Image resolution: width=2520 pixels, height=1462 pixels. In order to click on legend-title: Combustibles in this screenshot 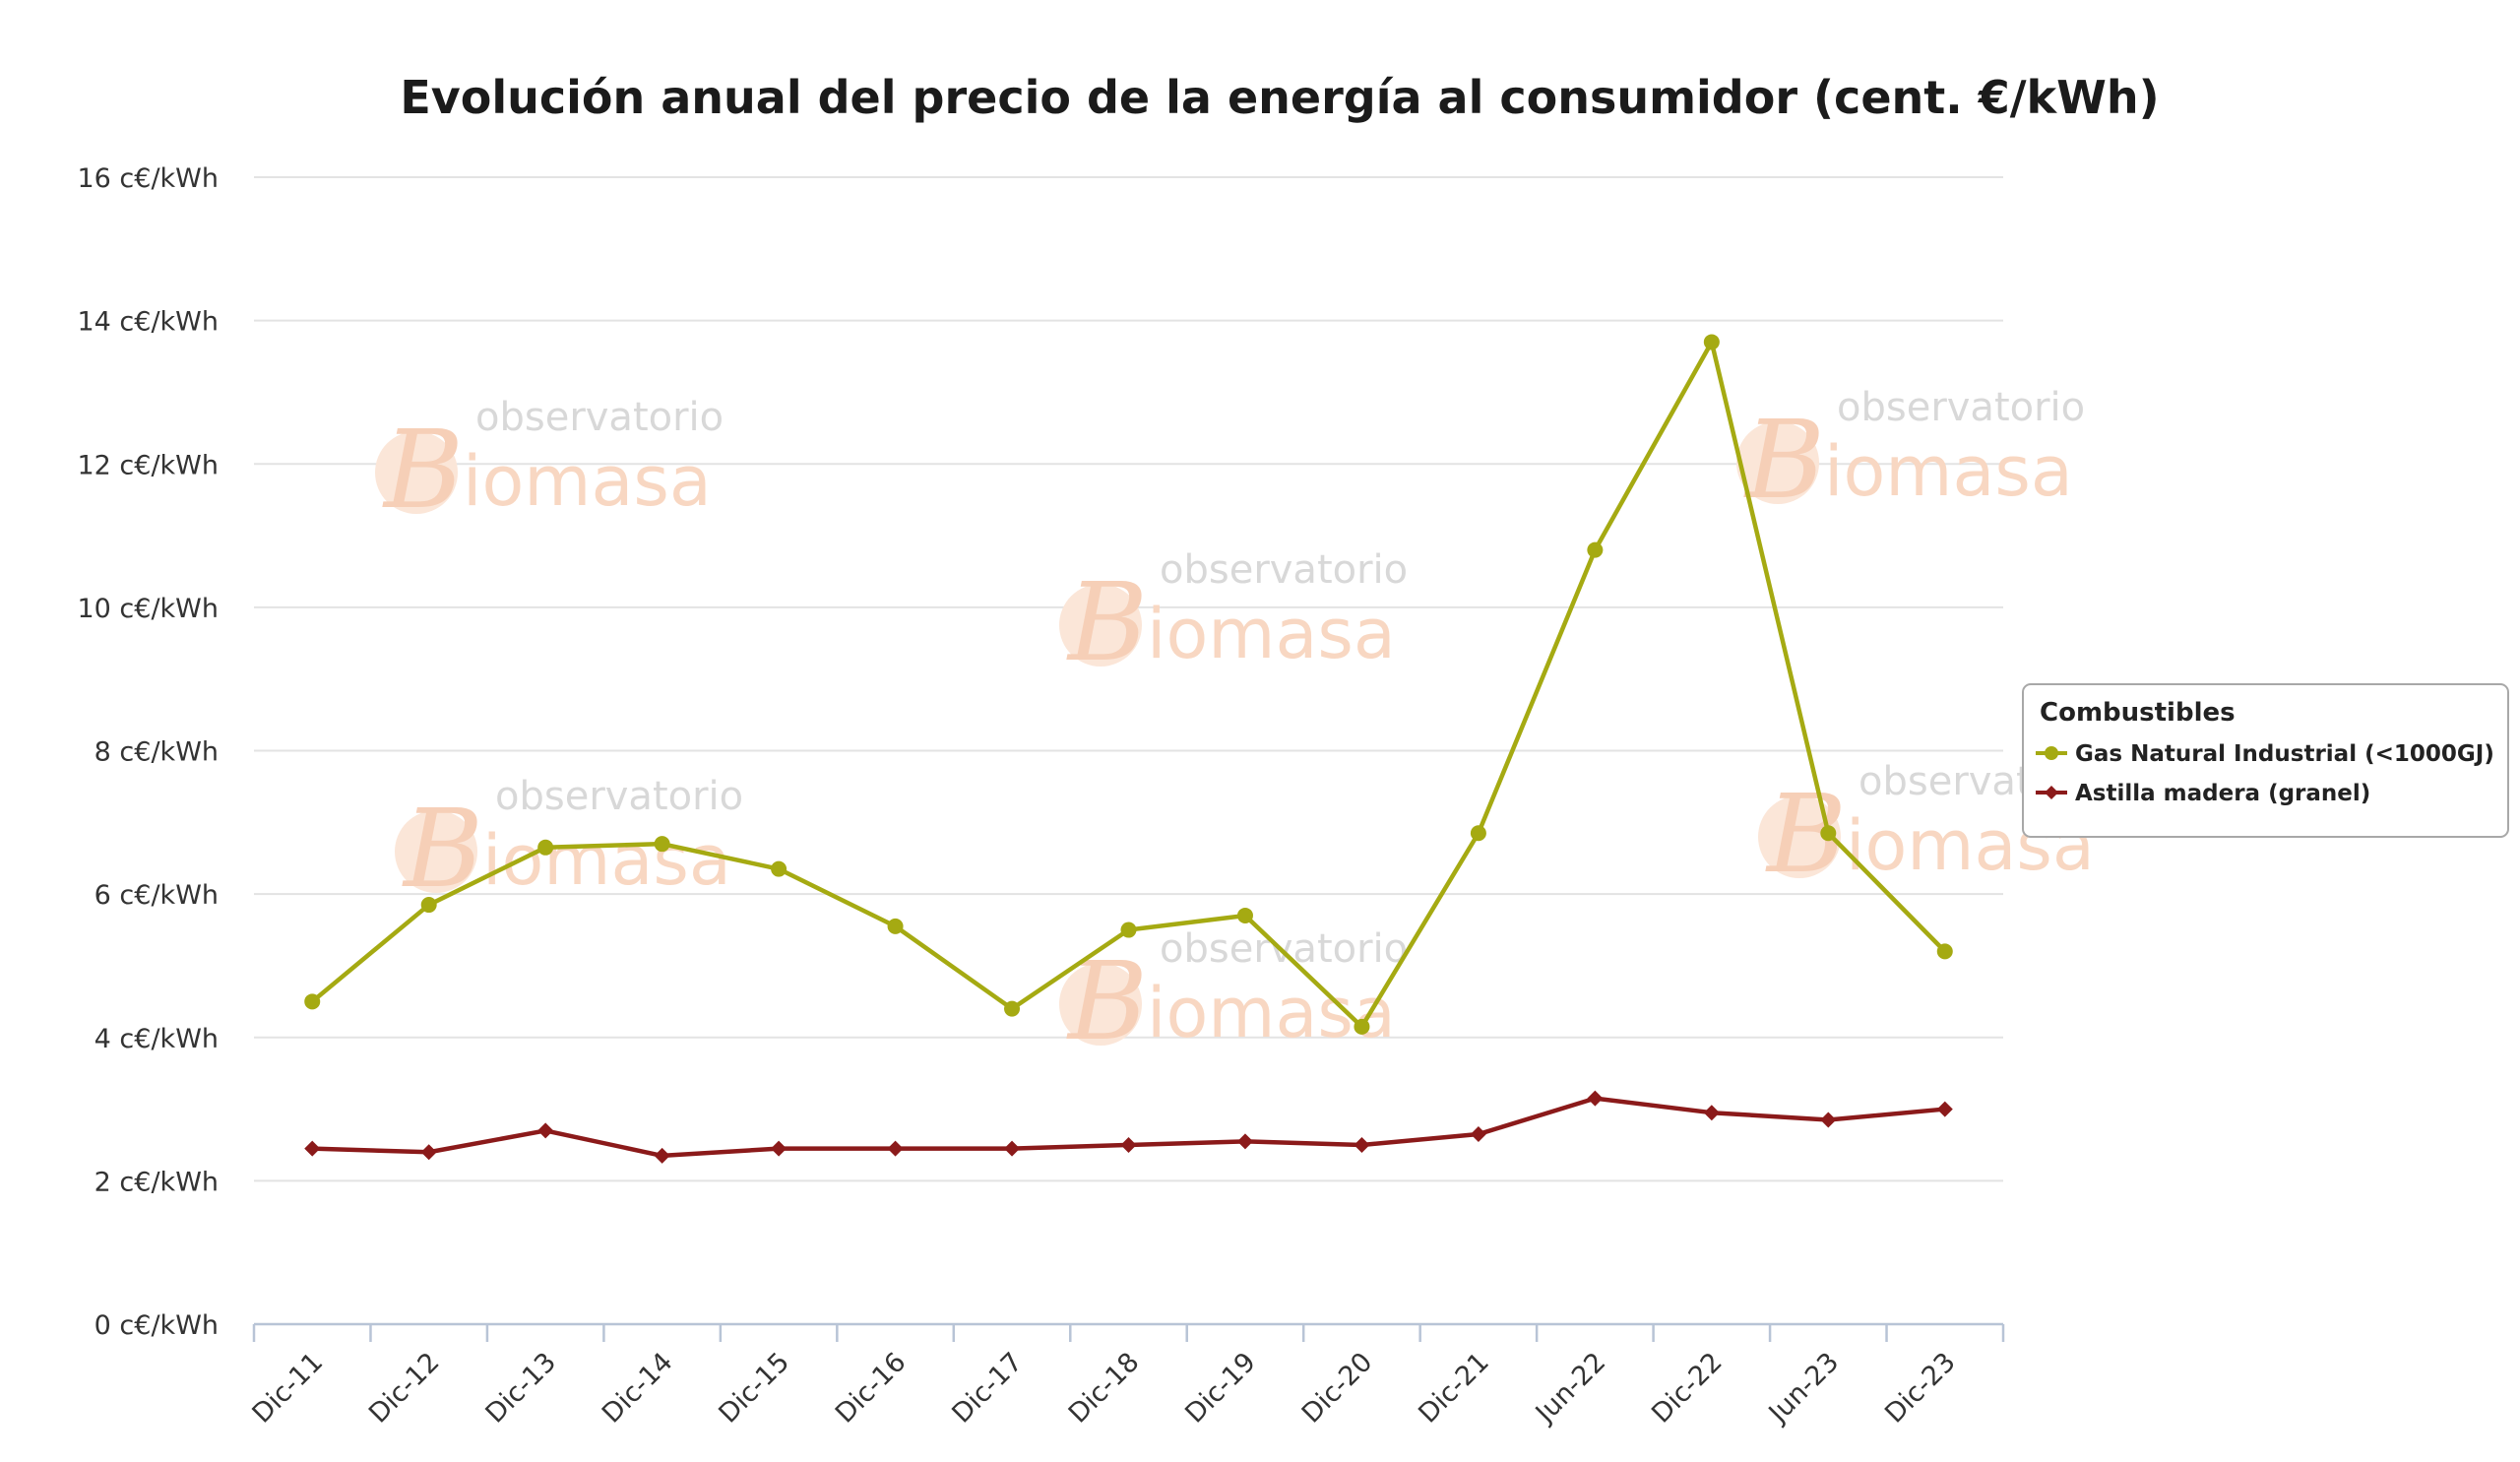, I will do `click(2138, 713)`.